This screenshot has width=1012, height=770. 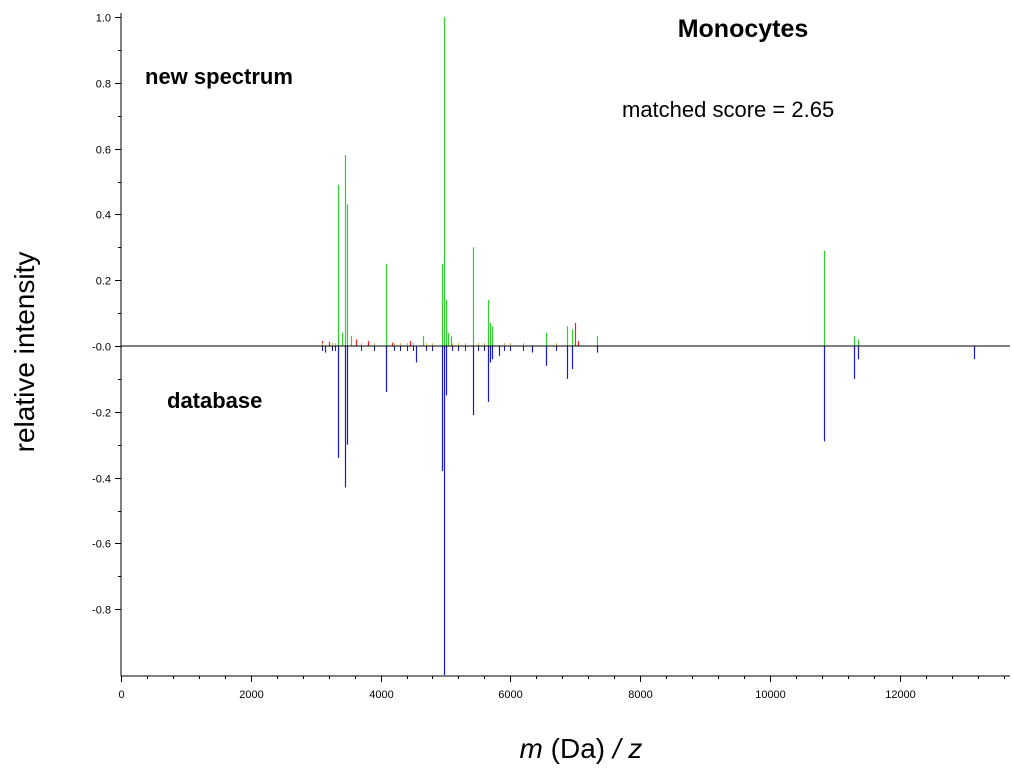 I want to click on y-ticks: 1.0 0.8 0.6 0.4 0.2 -0.0 -0.2 -0.4 -0.6 -0.8, so click(x=106, y=315).